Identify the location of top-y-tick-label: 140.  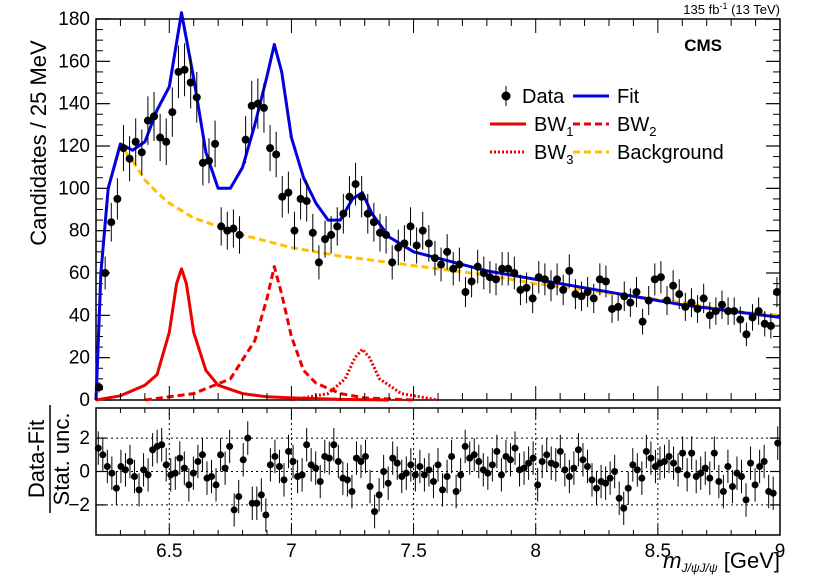
(74, 104).